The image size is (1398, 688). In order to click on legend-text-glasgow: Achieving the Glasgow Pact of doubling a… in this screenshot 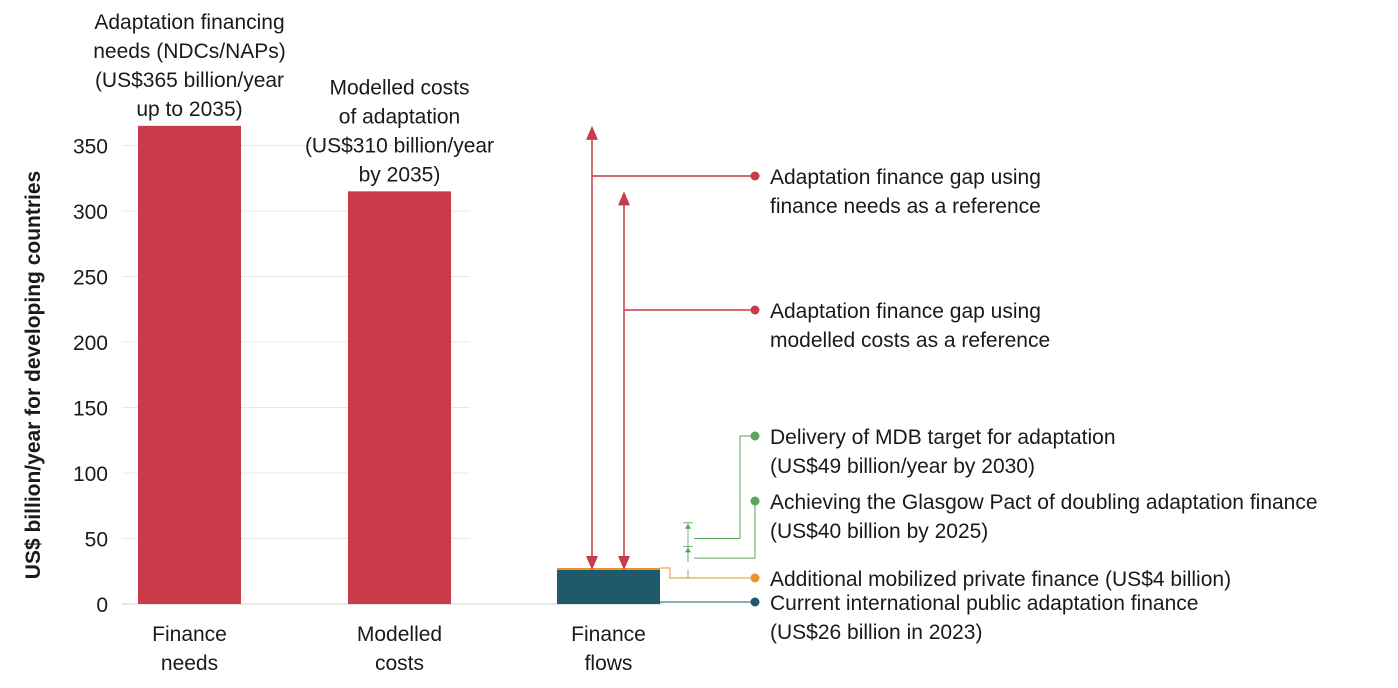, I will do `click(1044, 502)`.